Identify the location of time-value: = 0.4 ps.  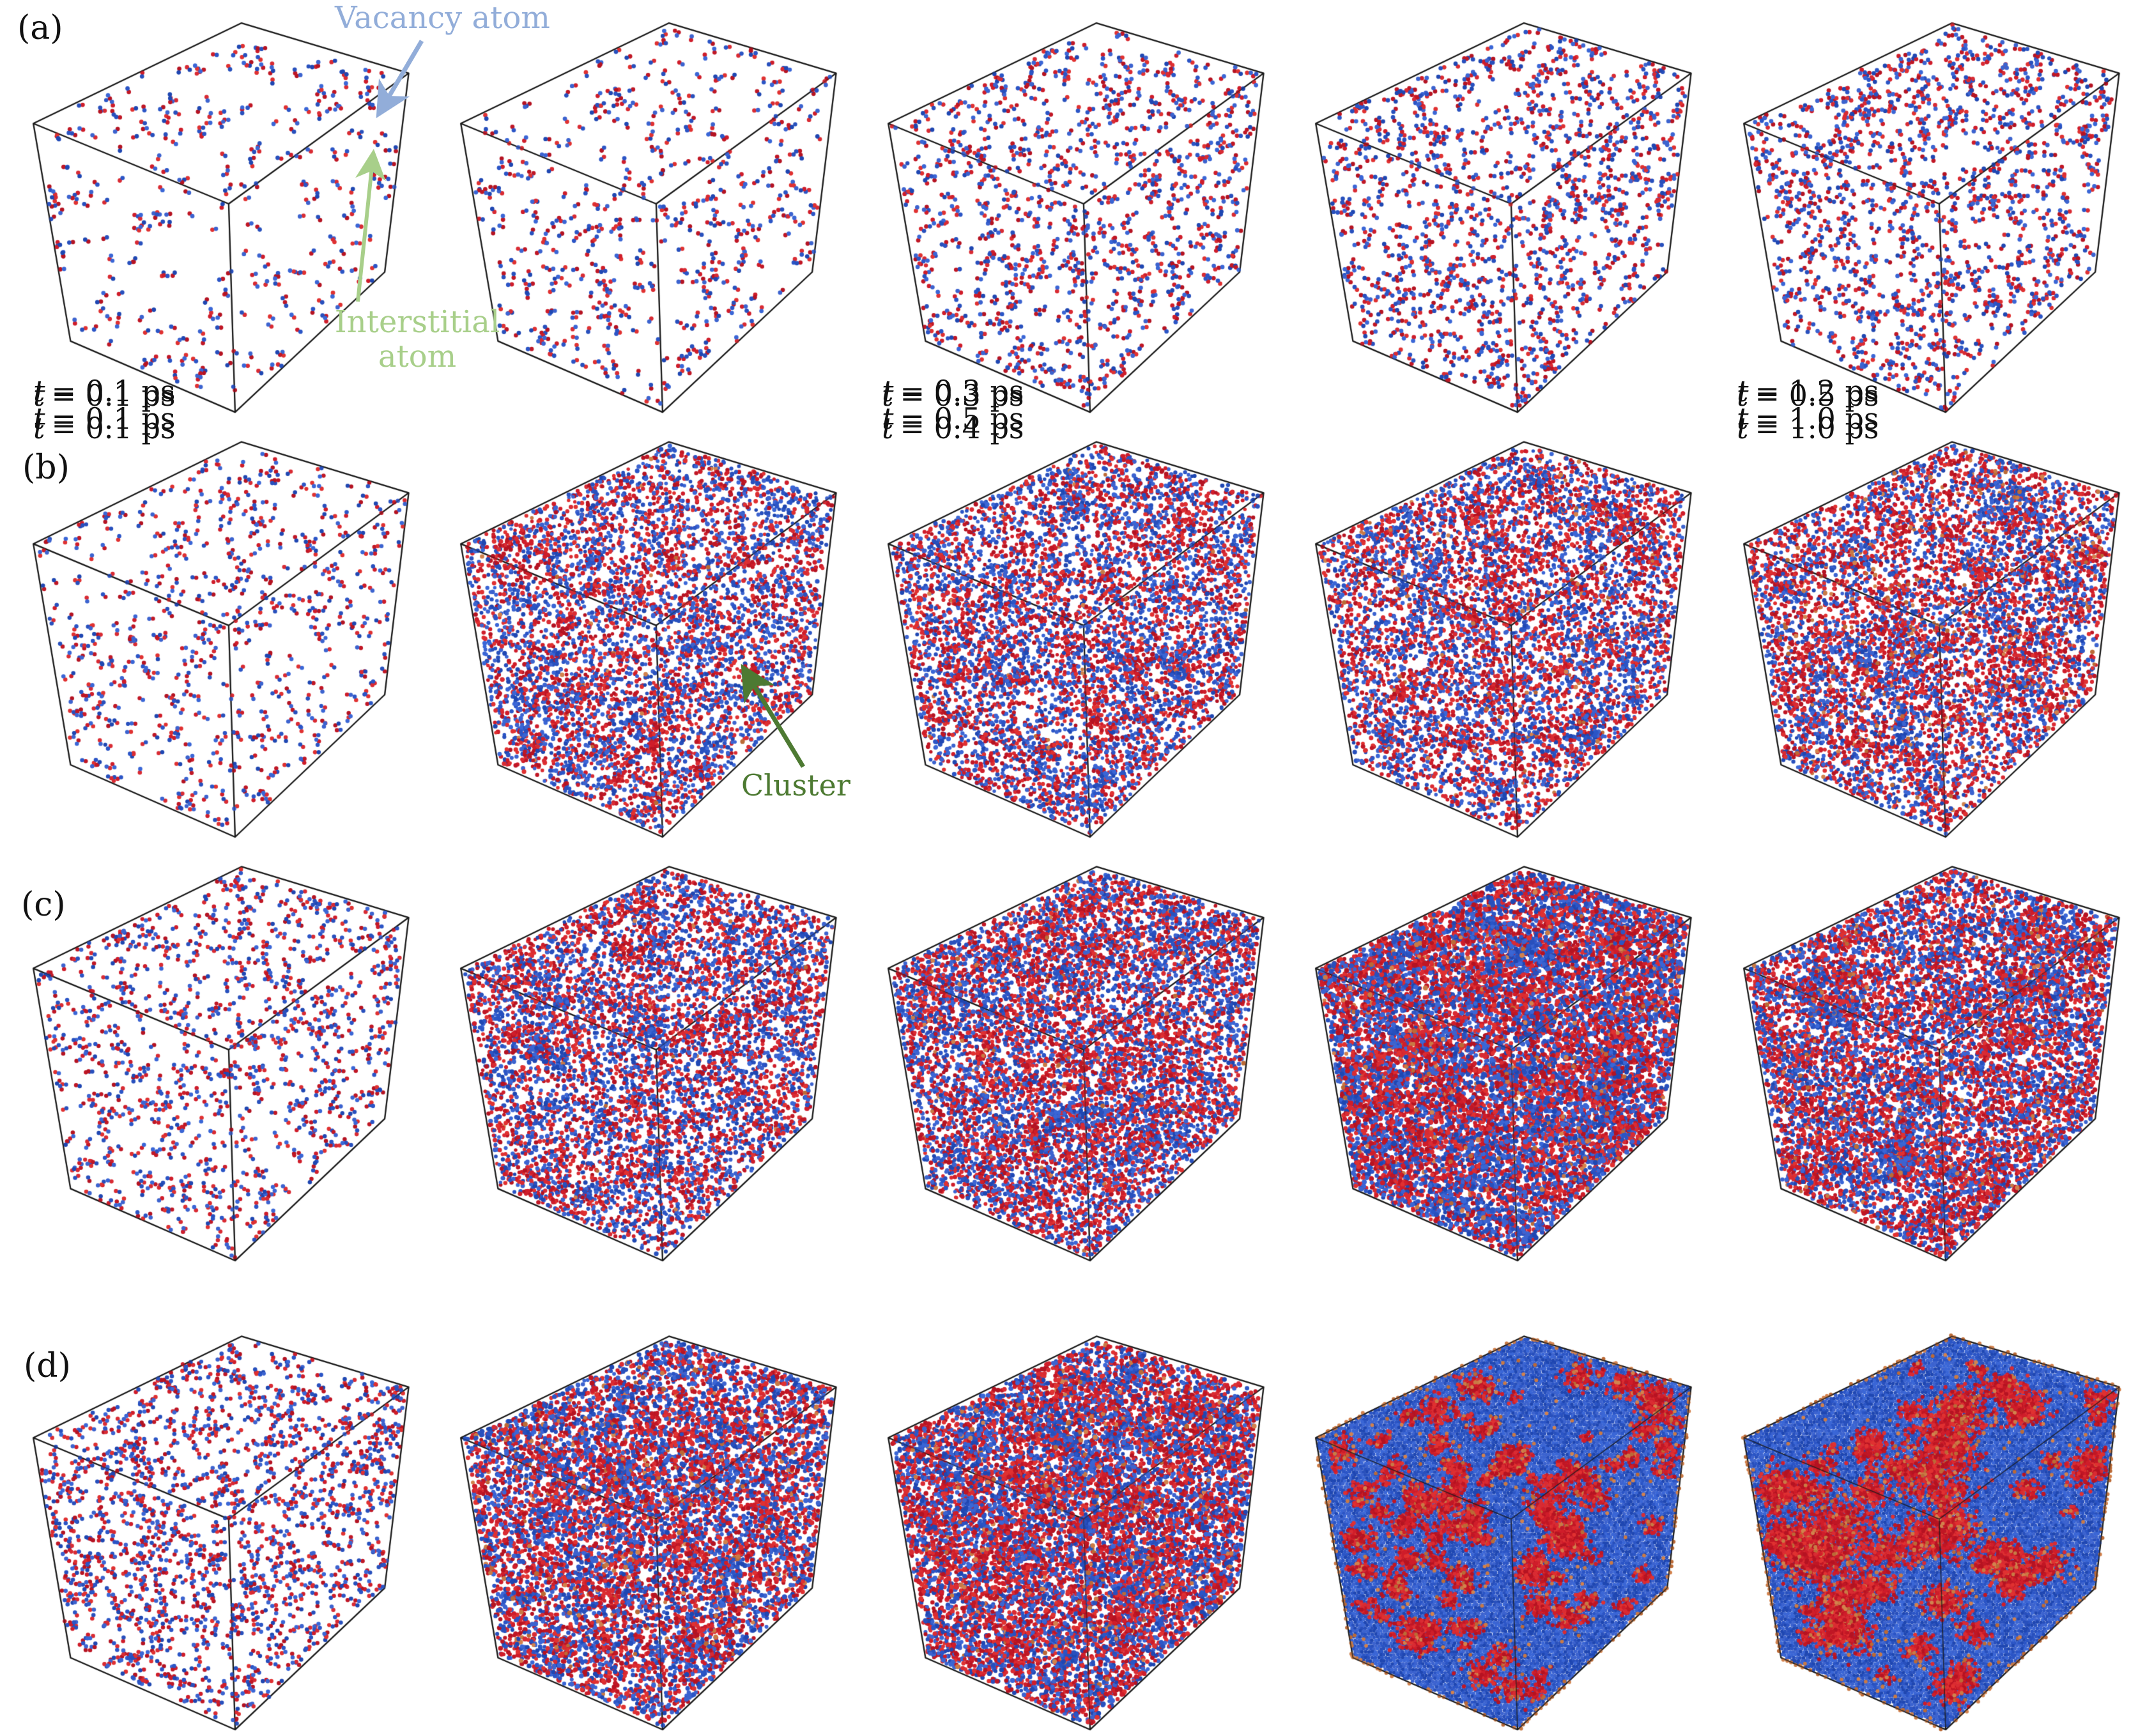
(962, 428).